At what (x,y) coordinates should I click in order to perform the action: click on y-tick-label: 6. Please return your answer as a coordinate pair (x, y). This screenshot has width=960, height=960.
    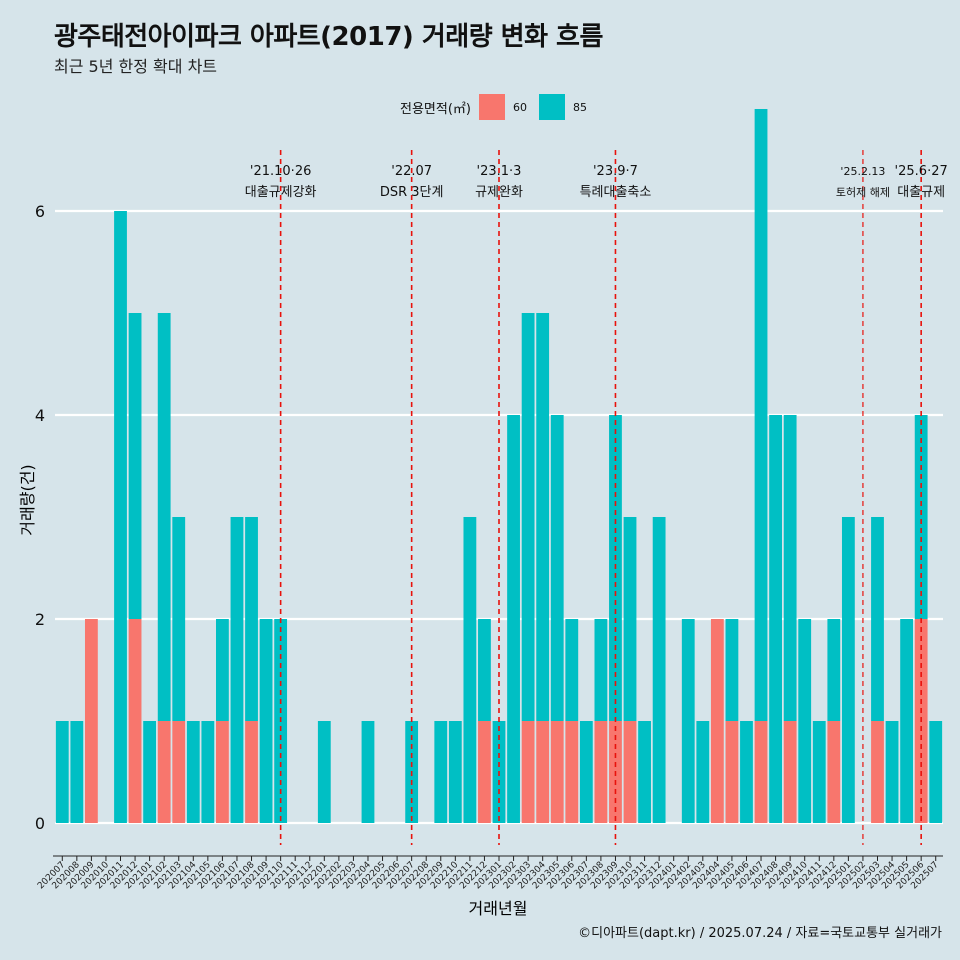
    Looking at the image, I should click on (40, 211).